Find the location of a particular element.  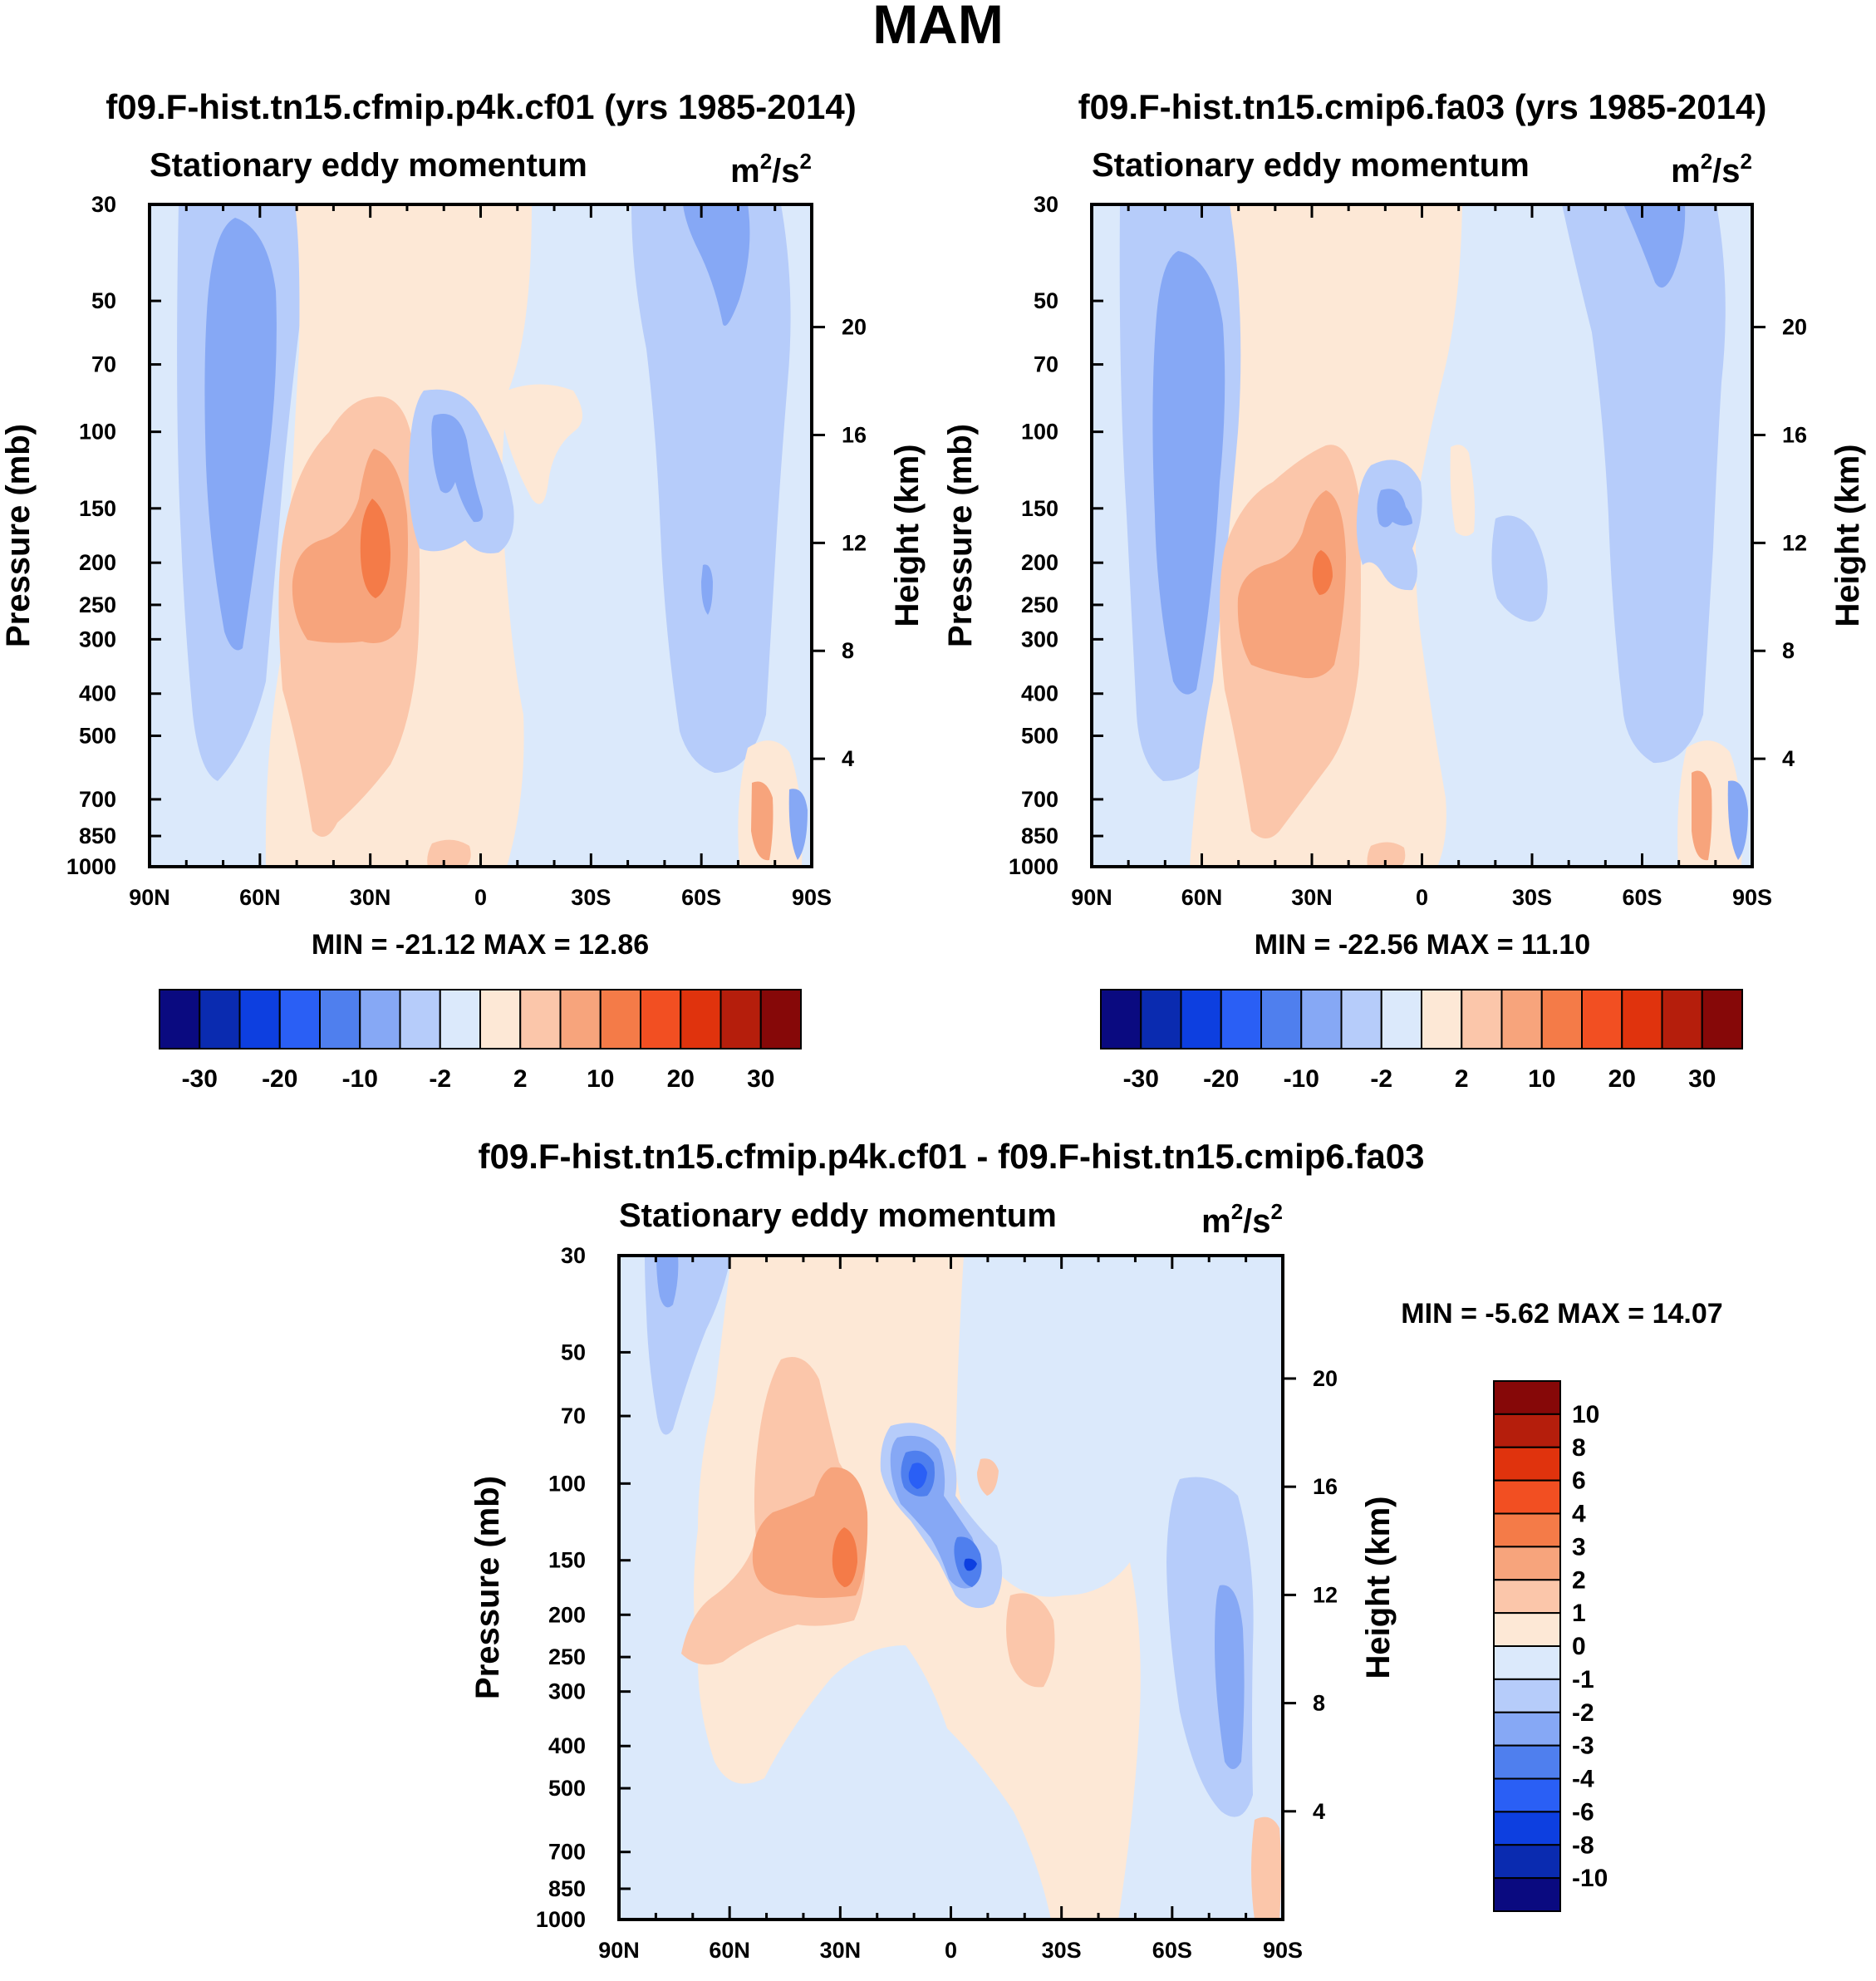

p2-y2-tick-label: 20 is located at coordinates (1794, 327).